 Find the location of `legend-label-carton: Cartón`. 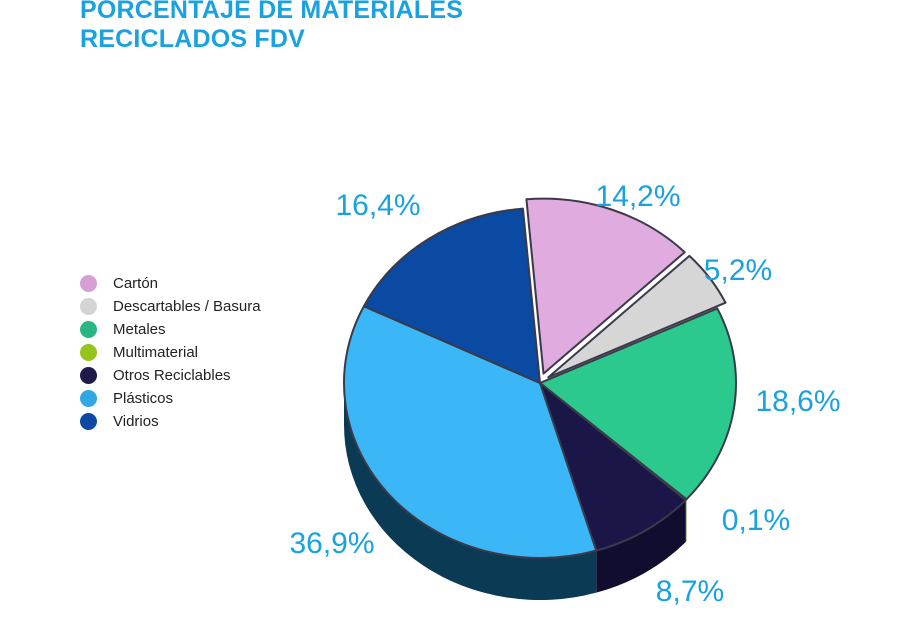

legend-label-carton: Cartón is located at coordinates (136, 283).